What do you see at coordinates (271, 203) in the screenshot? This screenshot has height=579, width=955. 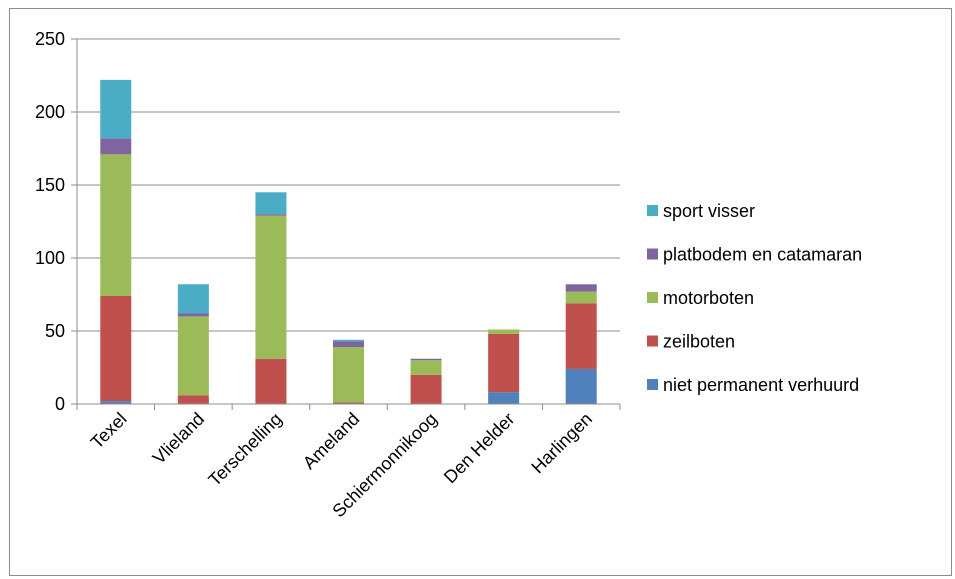 I see `bar-segment-terschelling-sport-visser` at bounding box center [271, 203].